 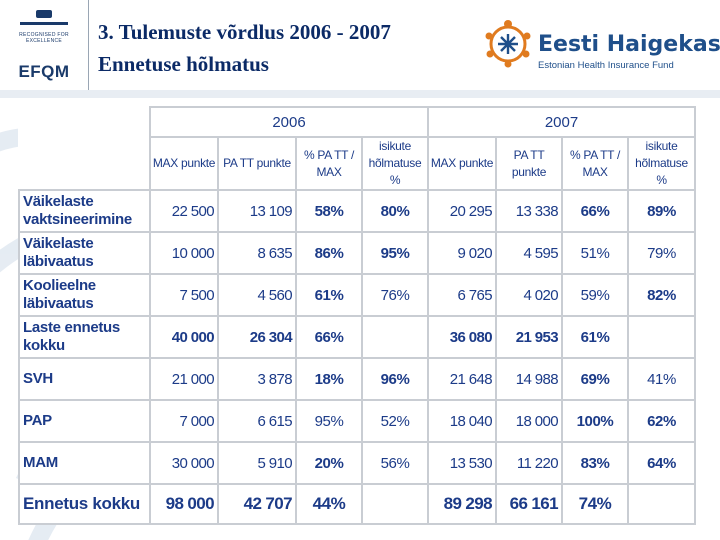 I want to click on row-label: PAP, so click(x=84, y=421).